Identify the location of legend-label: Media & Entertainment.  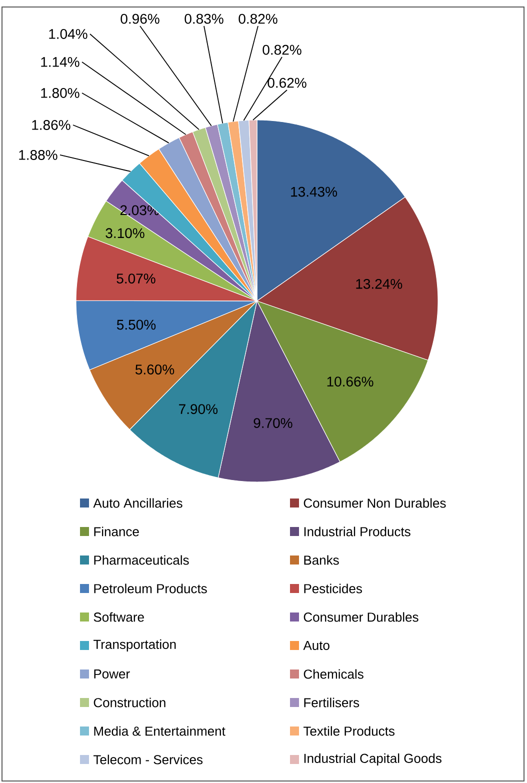
(160, 731).